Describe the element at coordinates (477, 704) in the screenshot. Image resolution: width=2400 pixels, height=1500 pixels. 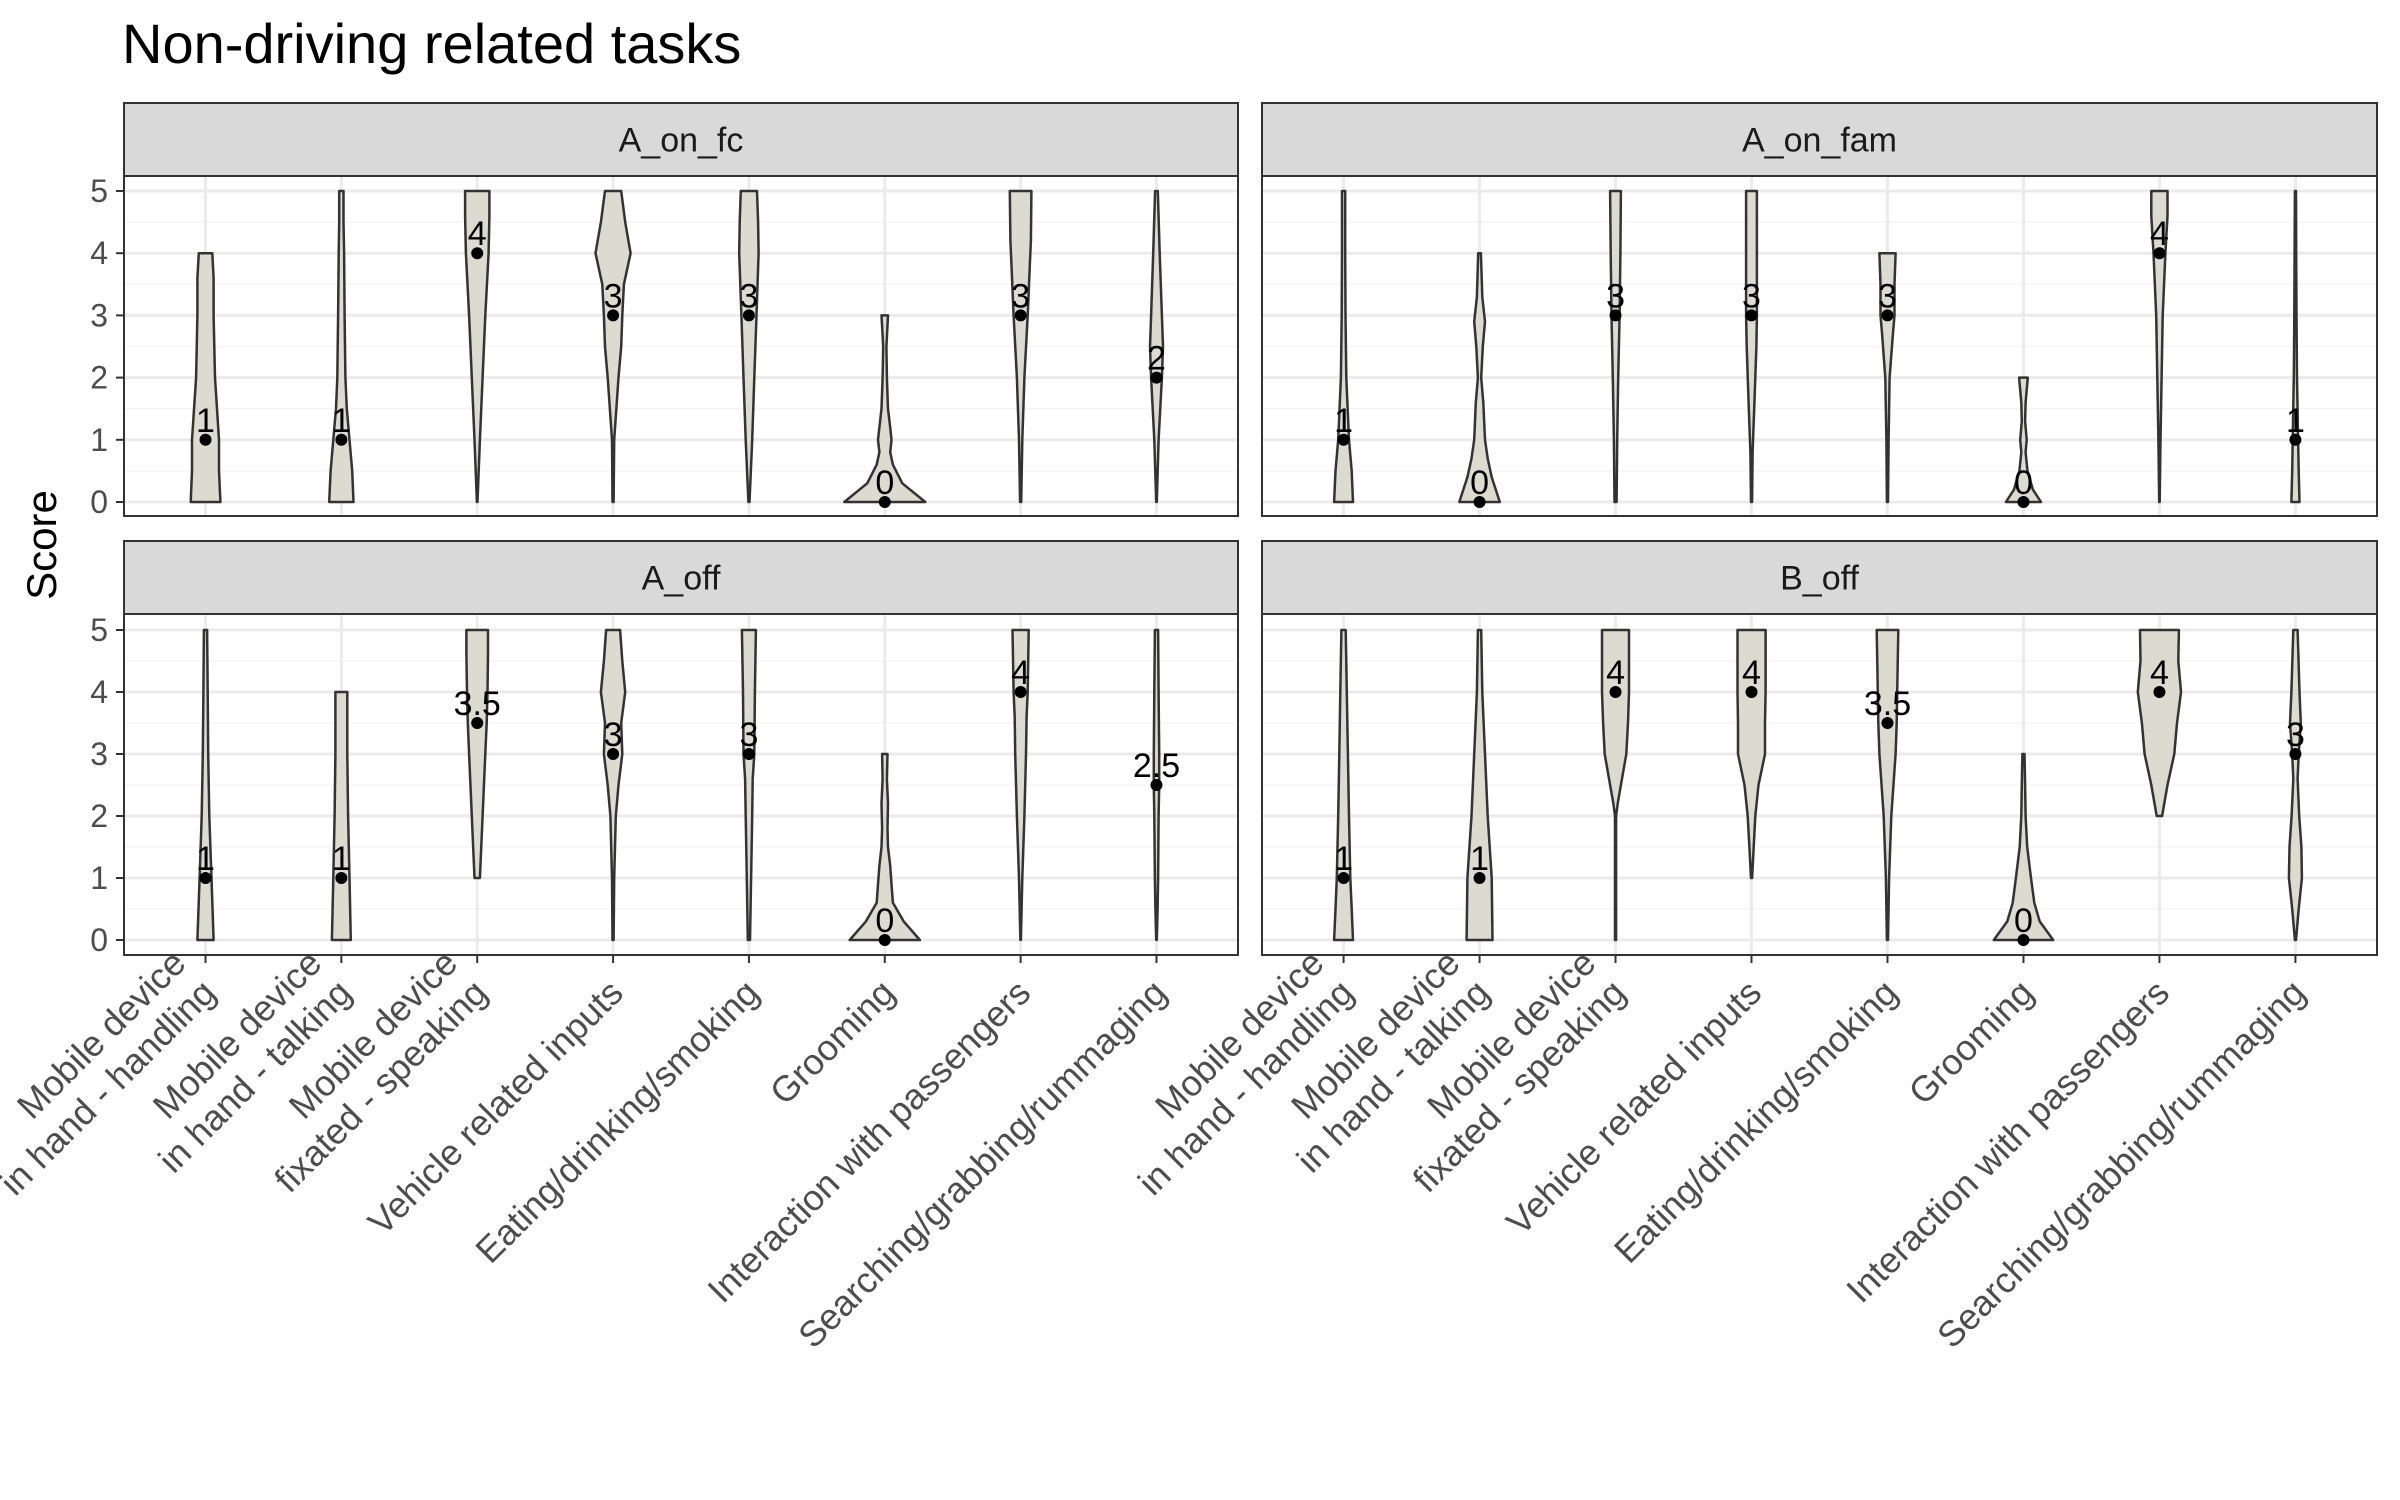
I see `median-label: 3.5` at that location.